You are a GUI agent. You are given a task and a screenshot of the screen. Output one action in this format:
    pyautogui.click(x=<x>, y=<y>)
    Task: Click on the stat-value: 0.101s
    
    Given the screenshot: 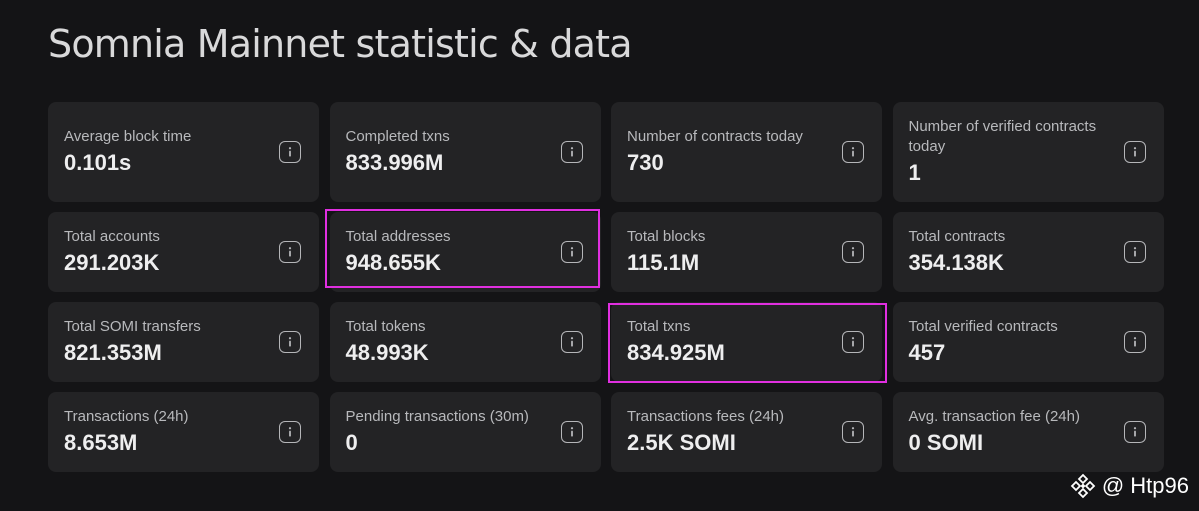 What is the action you would take?
    pyautogui.click(x=98, y=162)
    